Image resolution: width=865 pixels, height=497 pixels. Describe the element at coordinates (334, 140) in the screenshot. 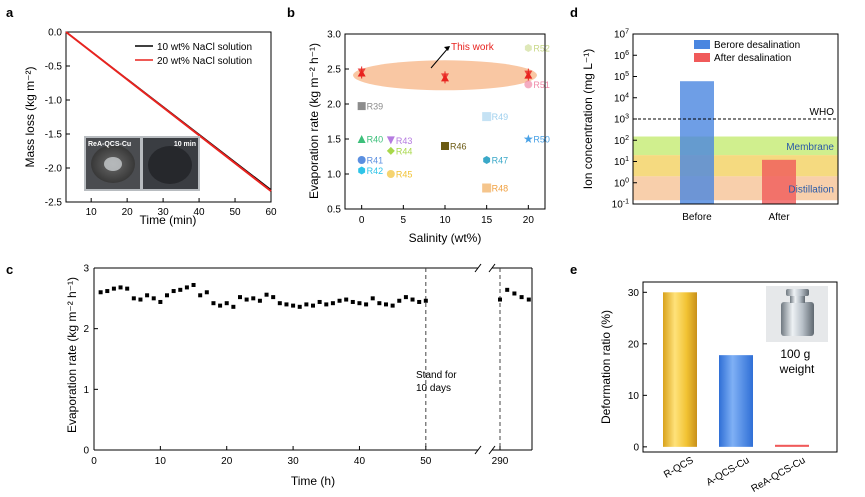

I see `y-tick-label: 1.5` at that location.